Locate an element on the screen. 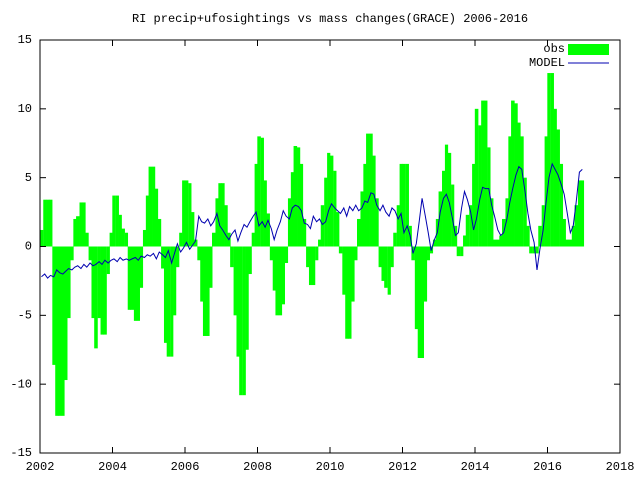 The image size is (640, 480). y-tick-label: 15 is located at coordinates (25, 40).